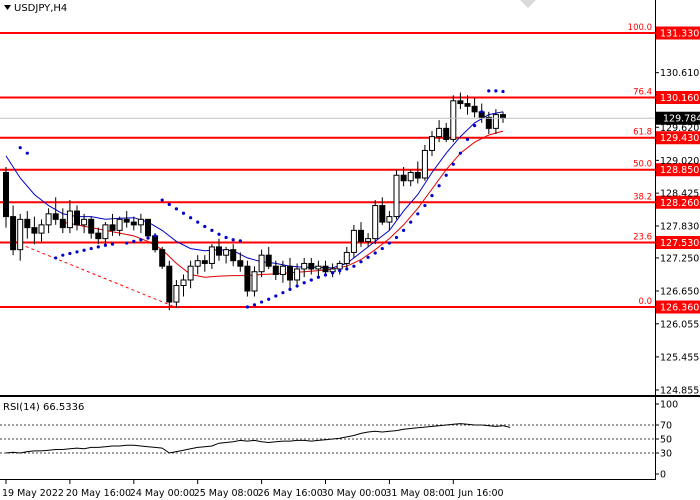  I want to click on y-tick-label: 128.425, so click(679, 194).